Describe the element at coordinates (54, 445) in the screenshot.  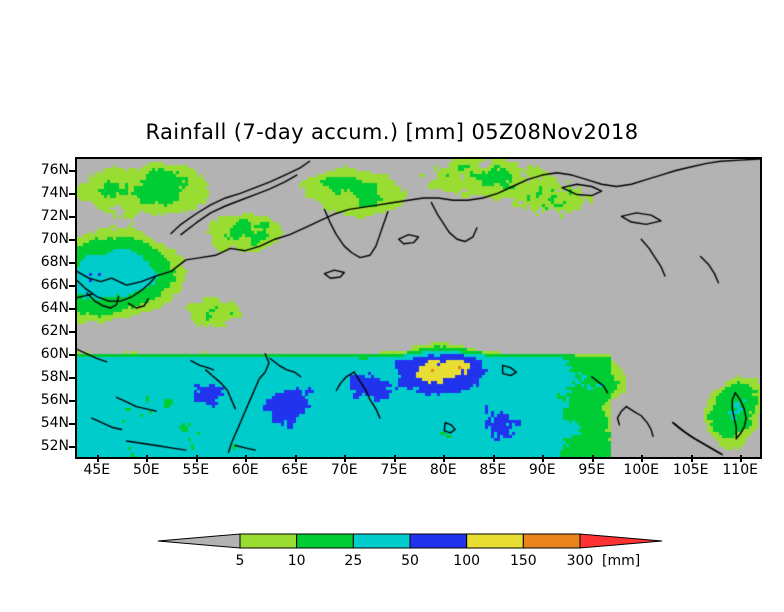
I see `y-axis-tick-label: 52N` at that location.